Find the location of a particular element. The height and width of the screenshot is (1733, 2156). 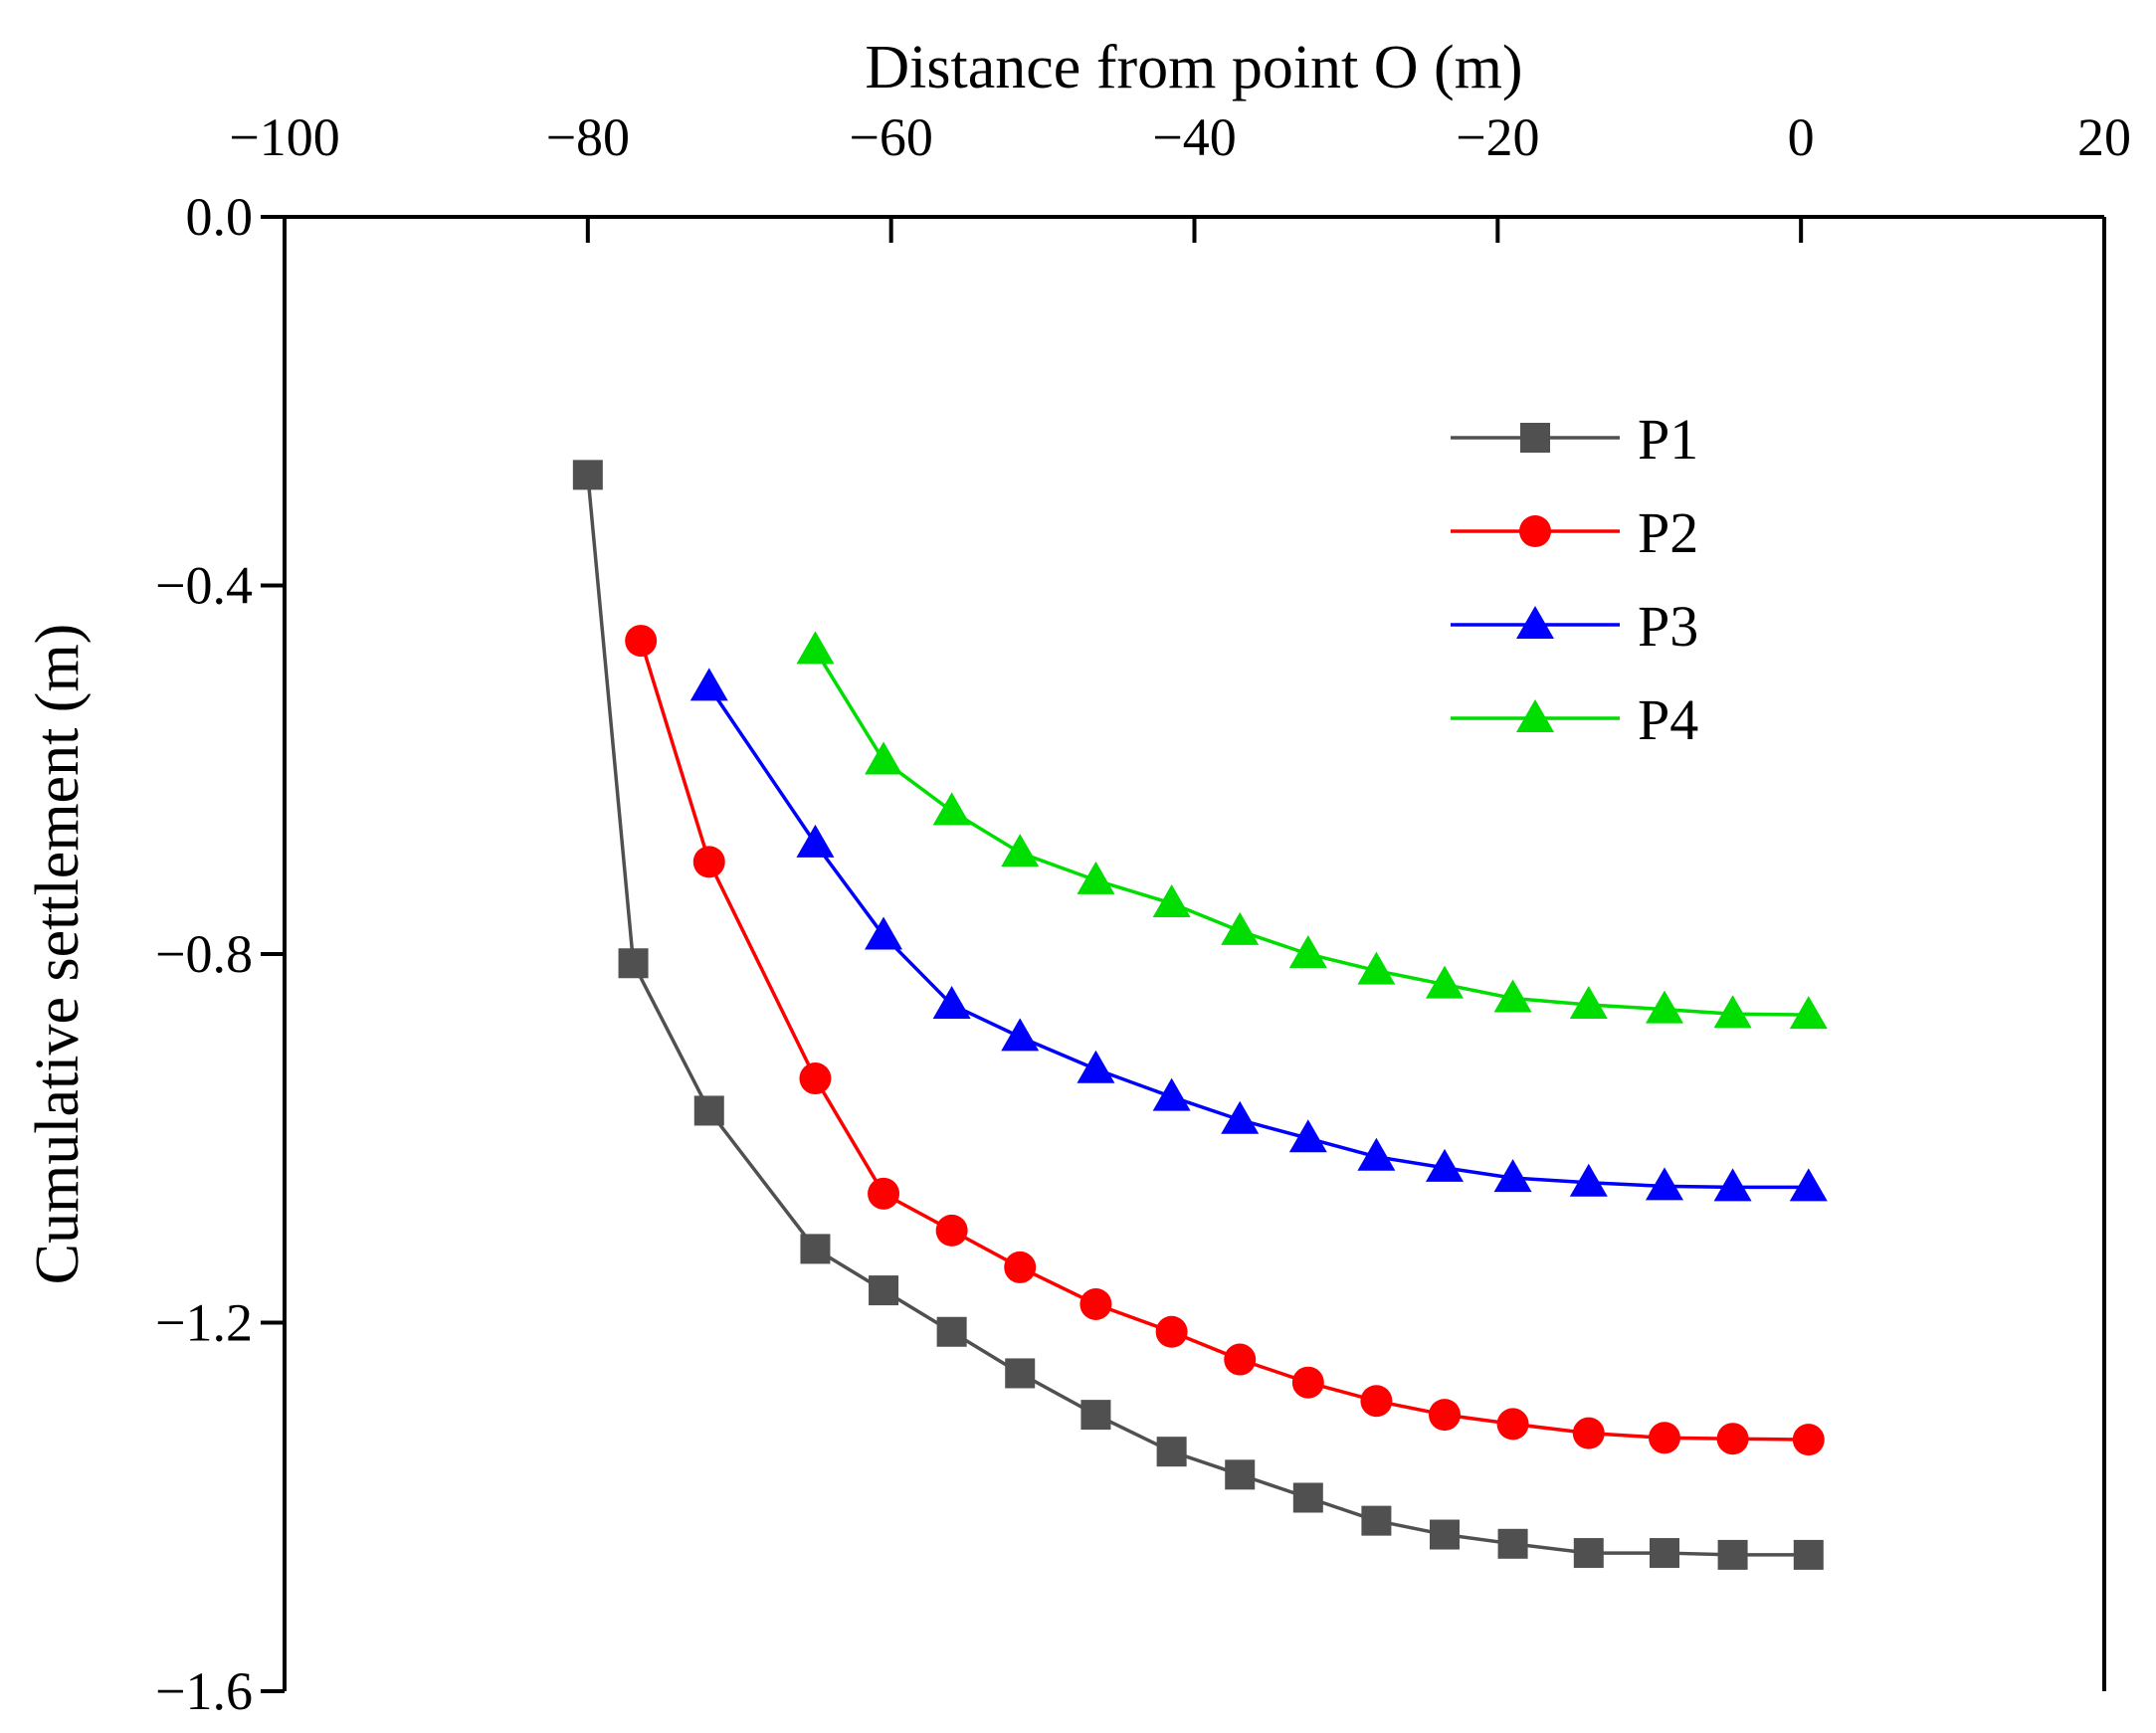

x-tick-label: −40 is located at coordinates (1194, 137).